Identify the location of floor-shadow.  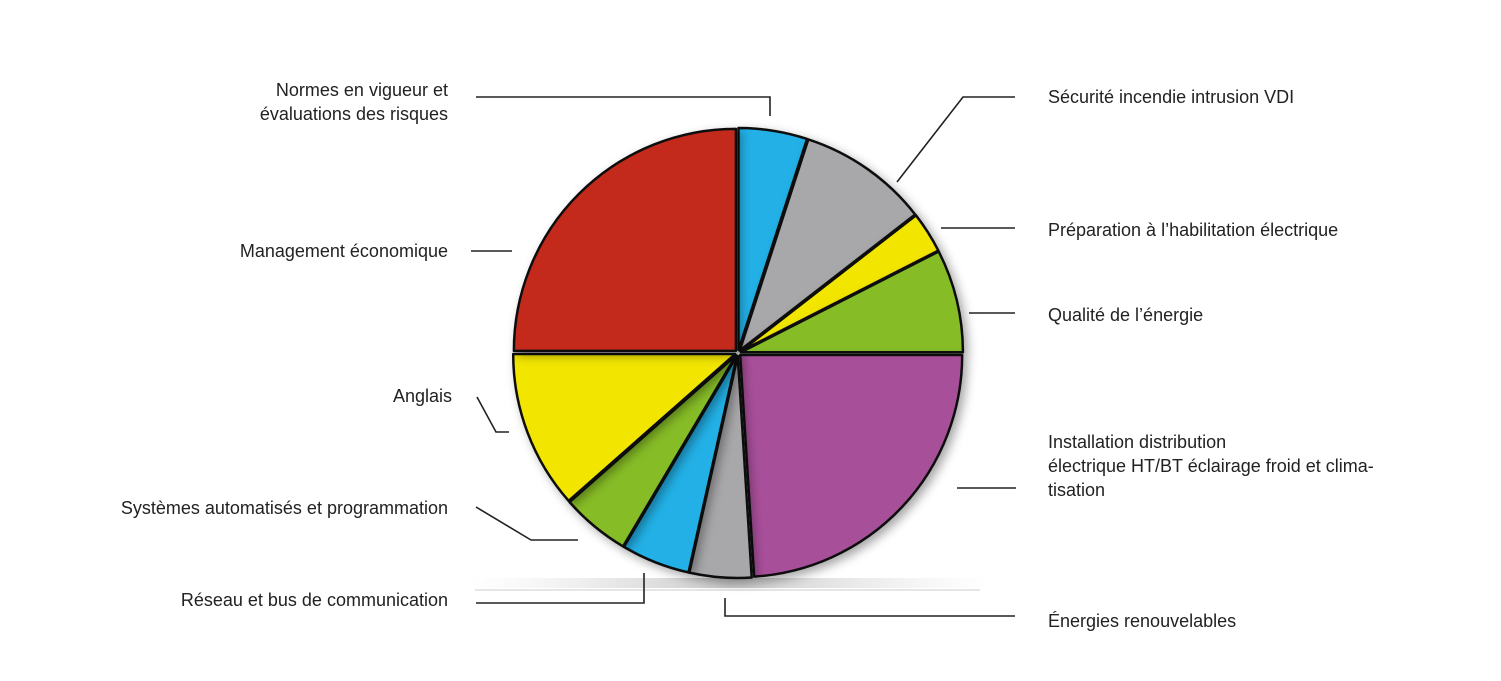
(730, 583).